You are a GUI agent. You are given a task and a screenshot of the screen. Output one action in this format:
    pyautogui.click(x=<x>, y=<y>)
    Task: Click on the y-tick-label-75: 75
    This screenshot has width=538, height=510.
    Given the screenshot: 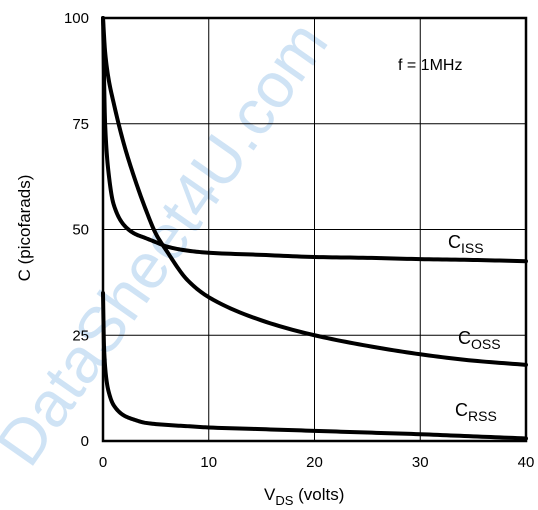 What is the action you would take?
    pyautogui.click(x=80, y=124)
    